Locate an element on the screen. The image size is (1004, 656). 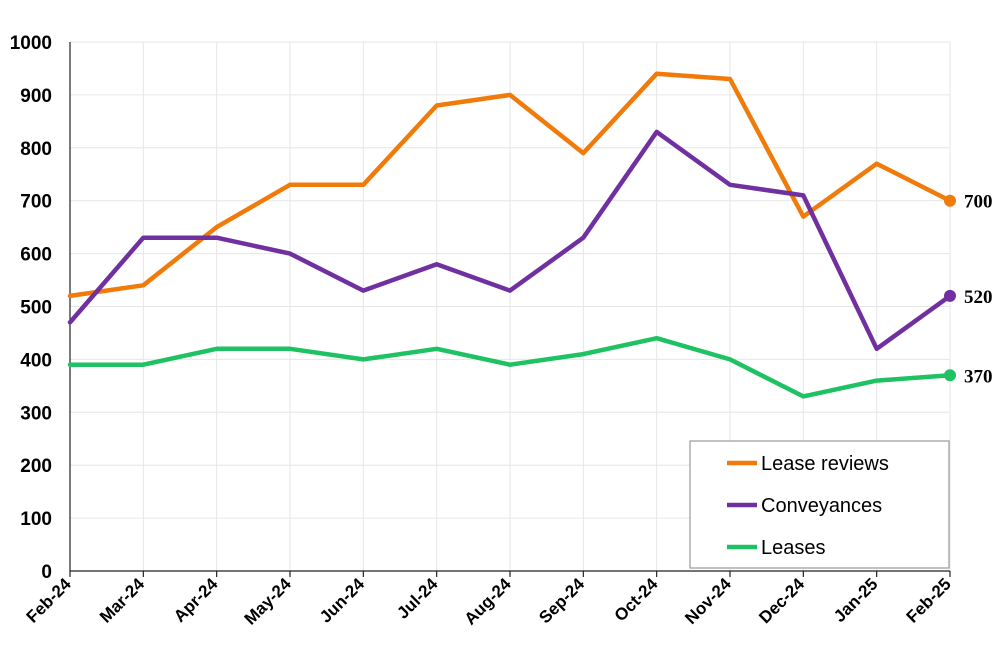
y-axis-ticks: 0 100 200 300 400 500 600 700 800 900 1000 is located at coordinates (31, 308).